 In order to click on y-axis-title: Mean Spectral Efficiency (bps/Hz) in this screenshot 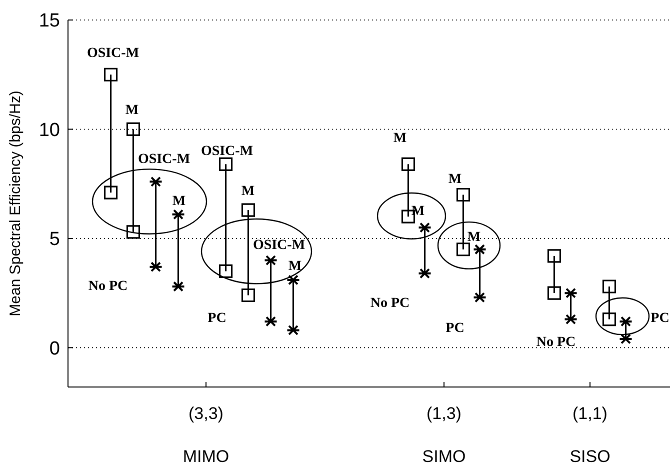, I will do `click(15, 203)`.